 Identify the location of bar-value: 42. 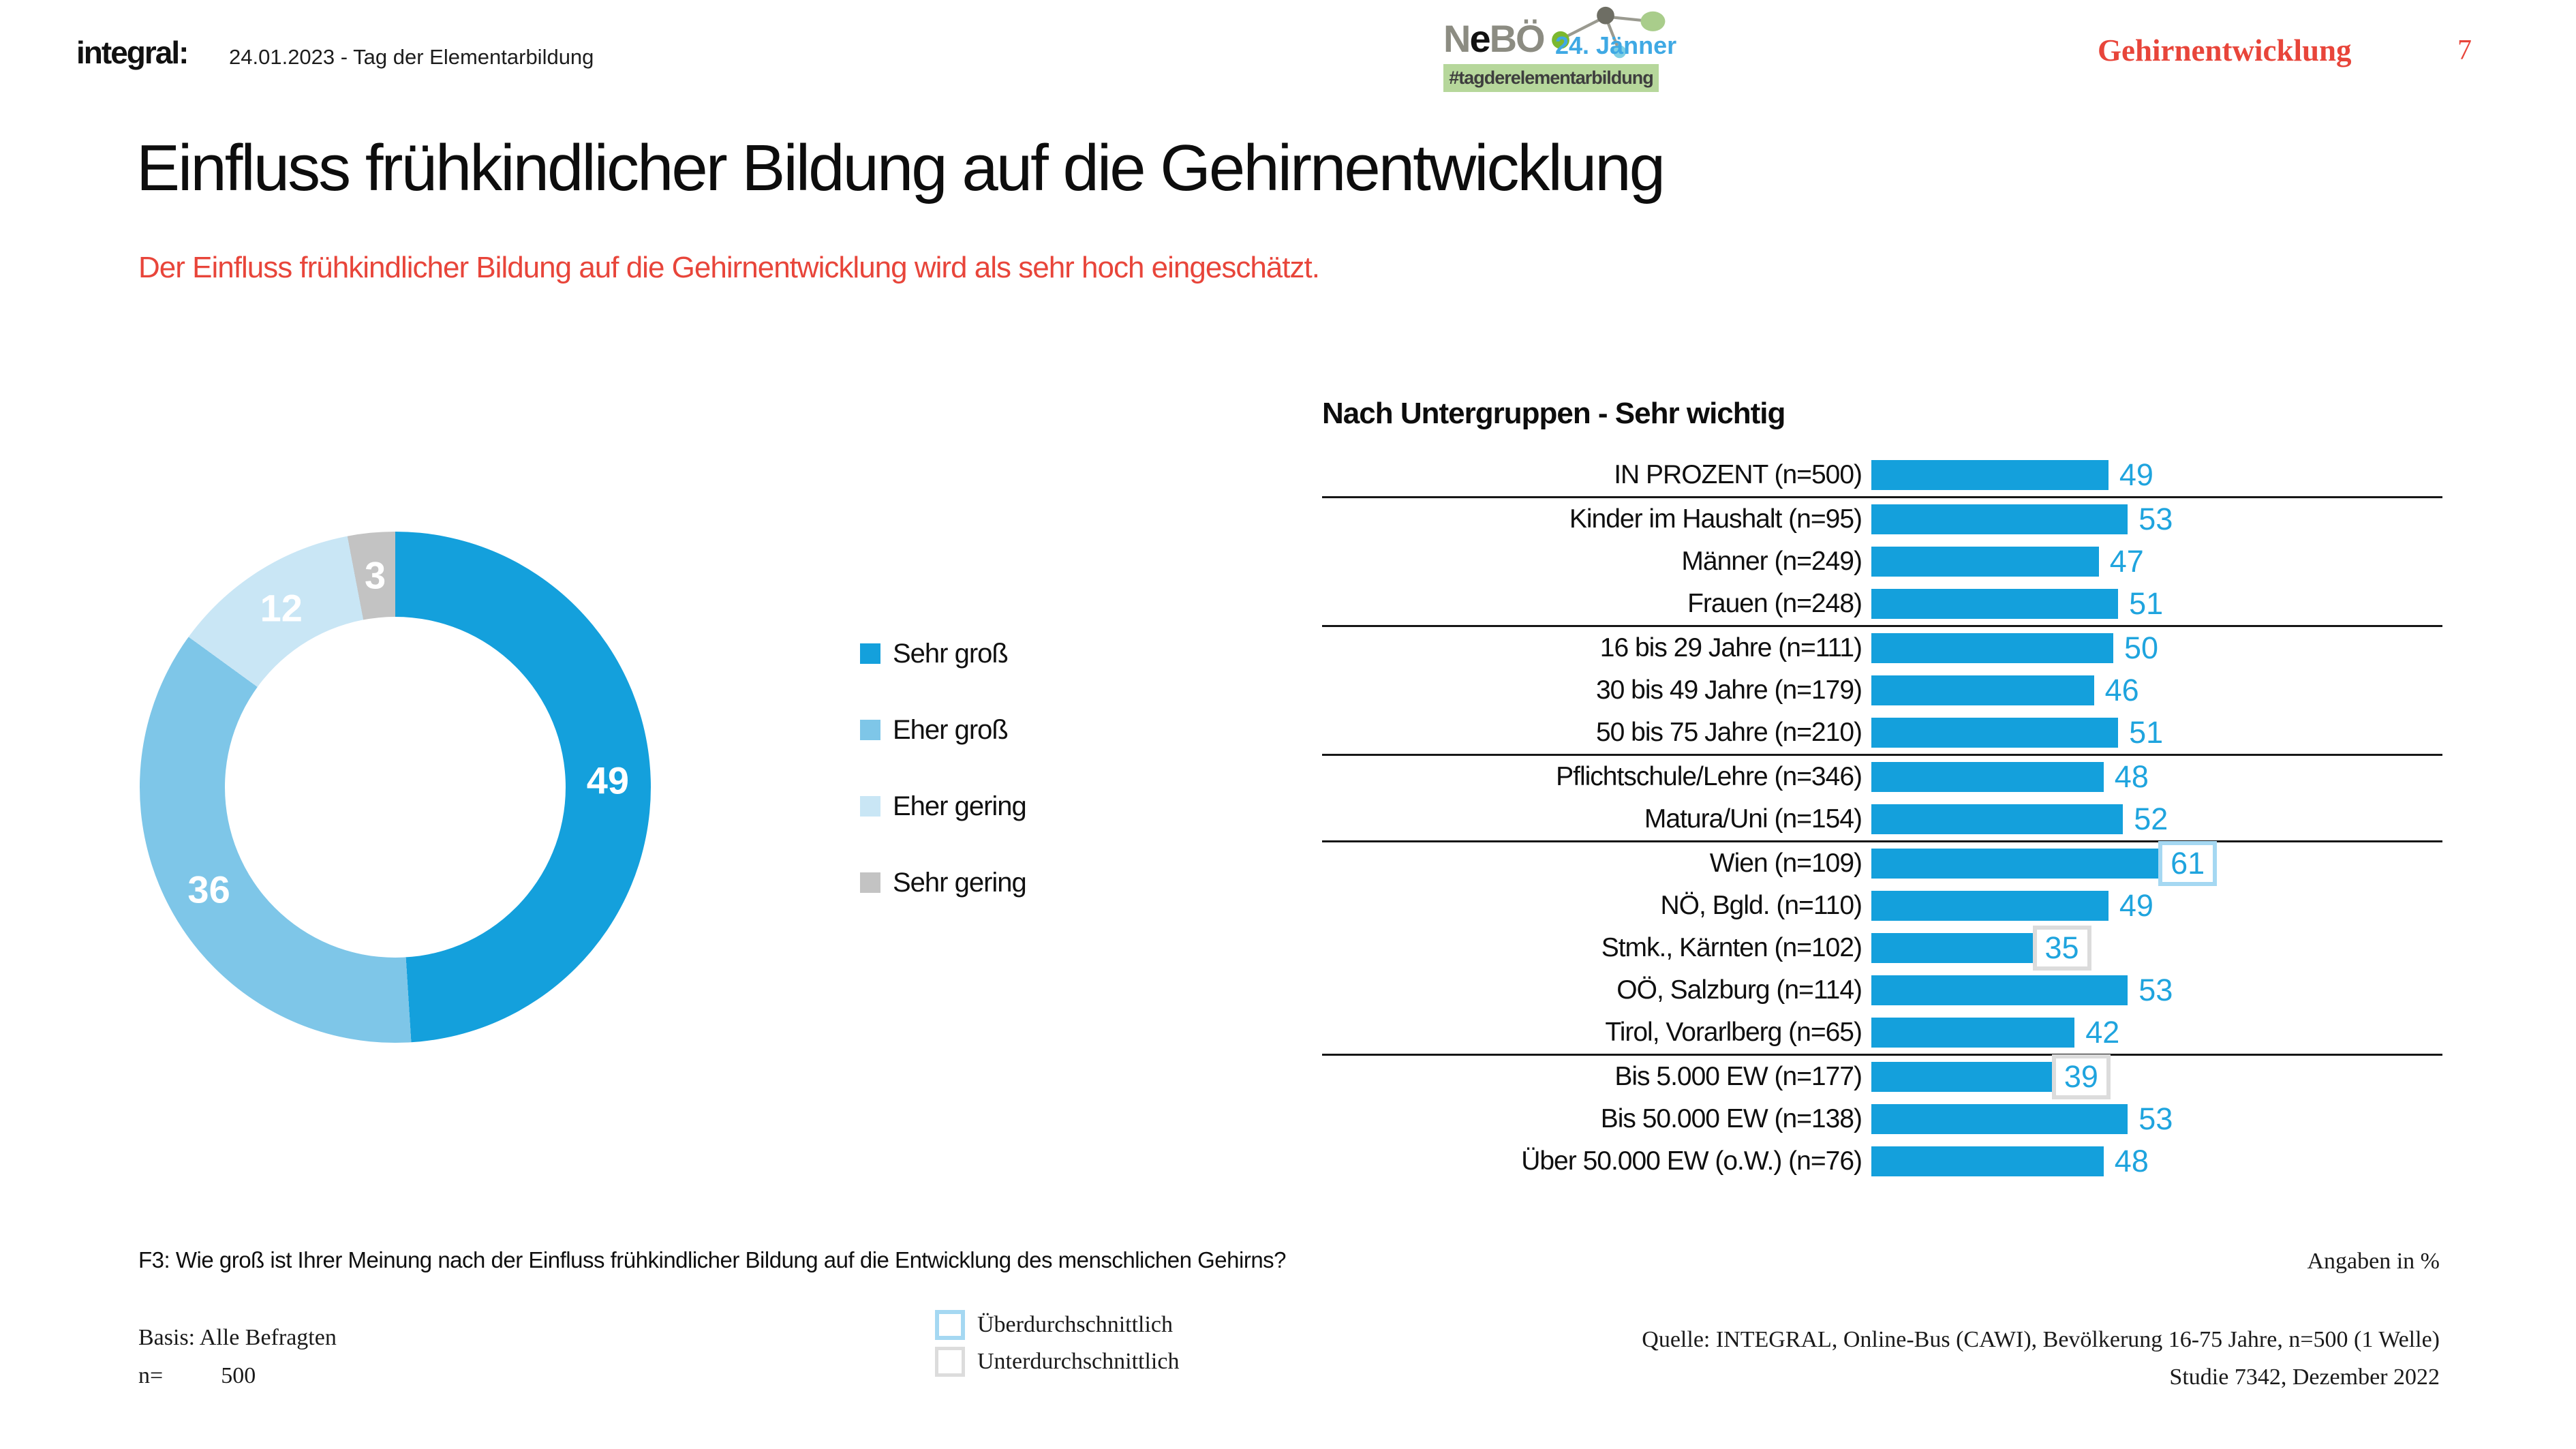
(2102, 1033).